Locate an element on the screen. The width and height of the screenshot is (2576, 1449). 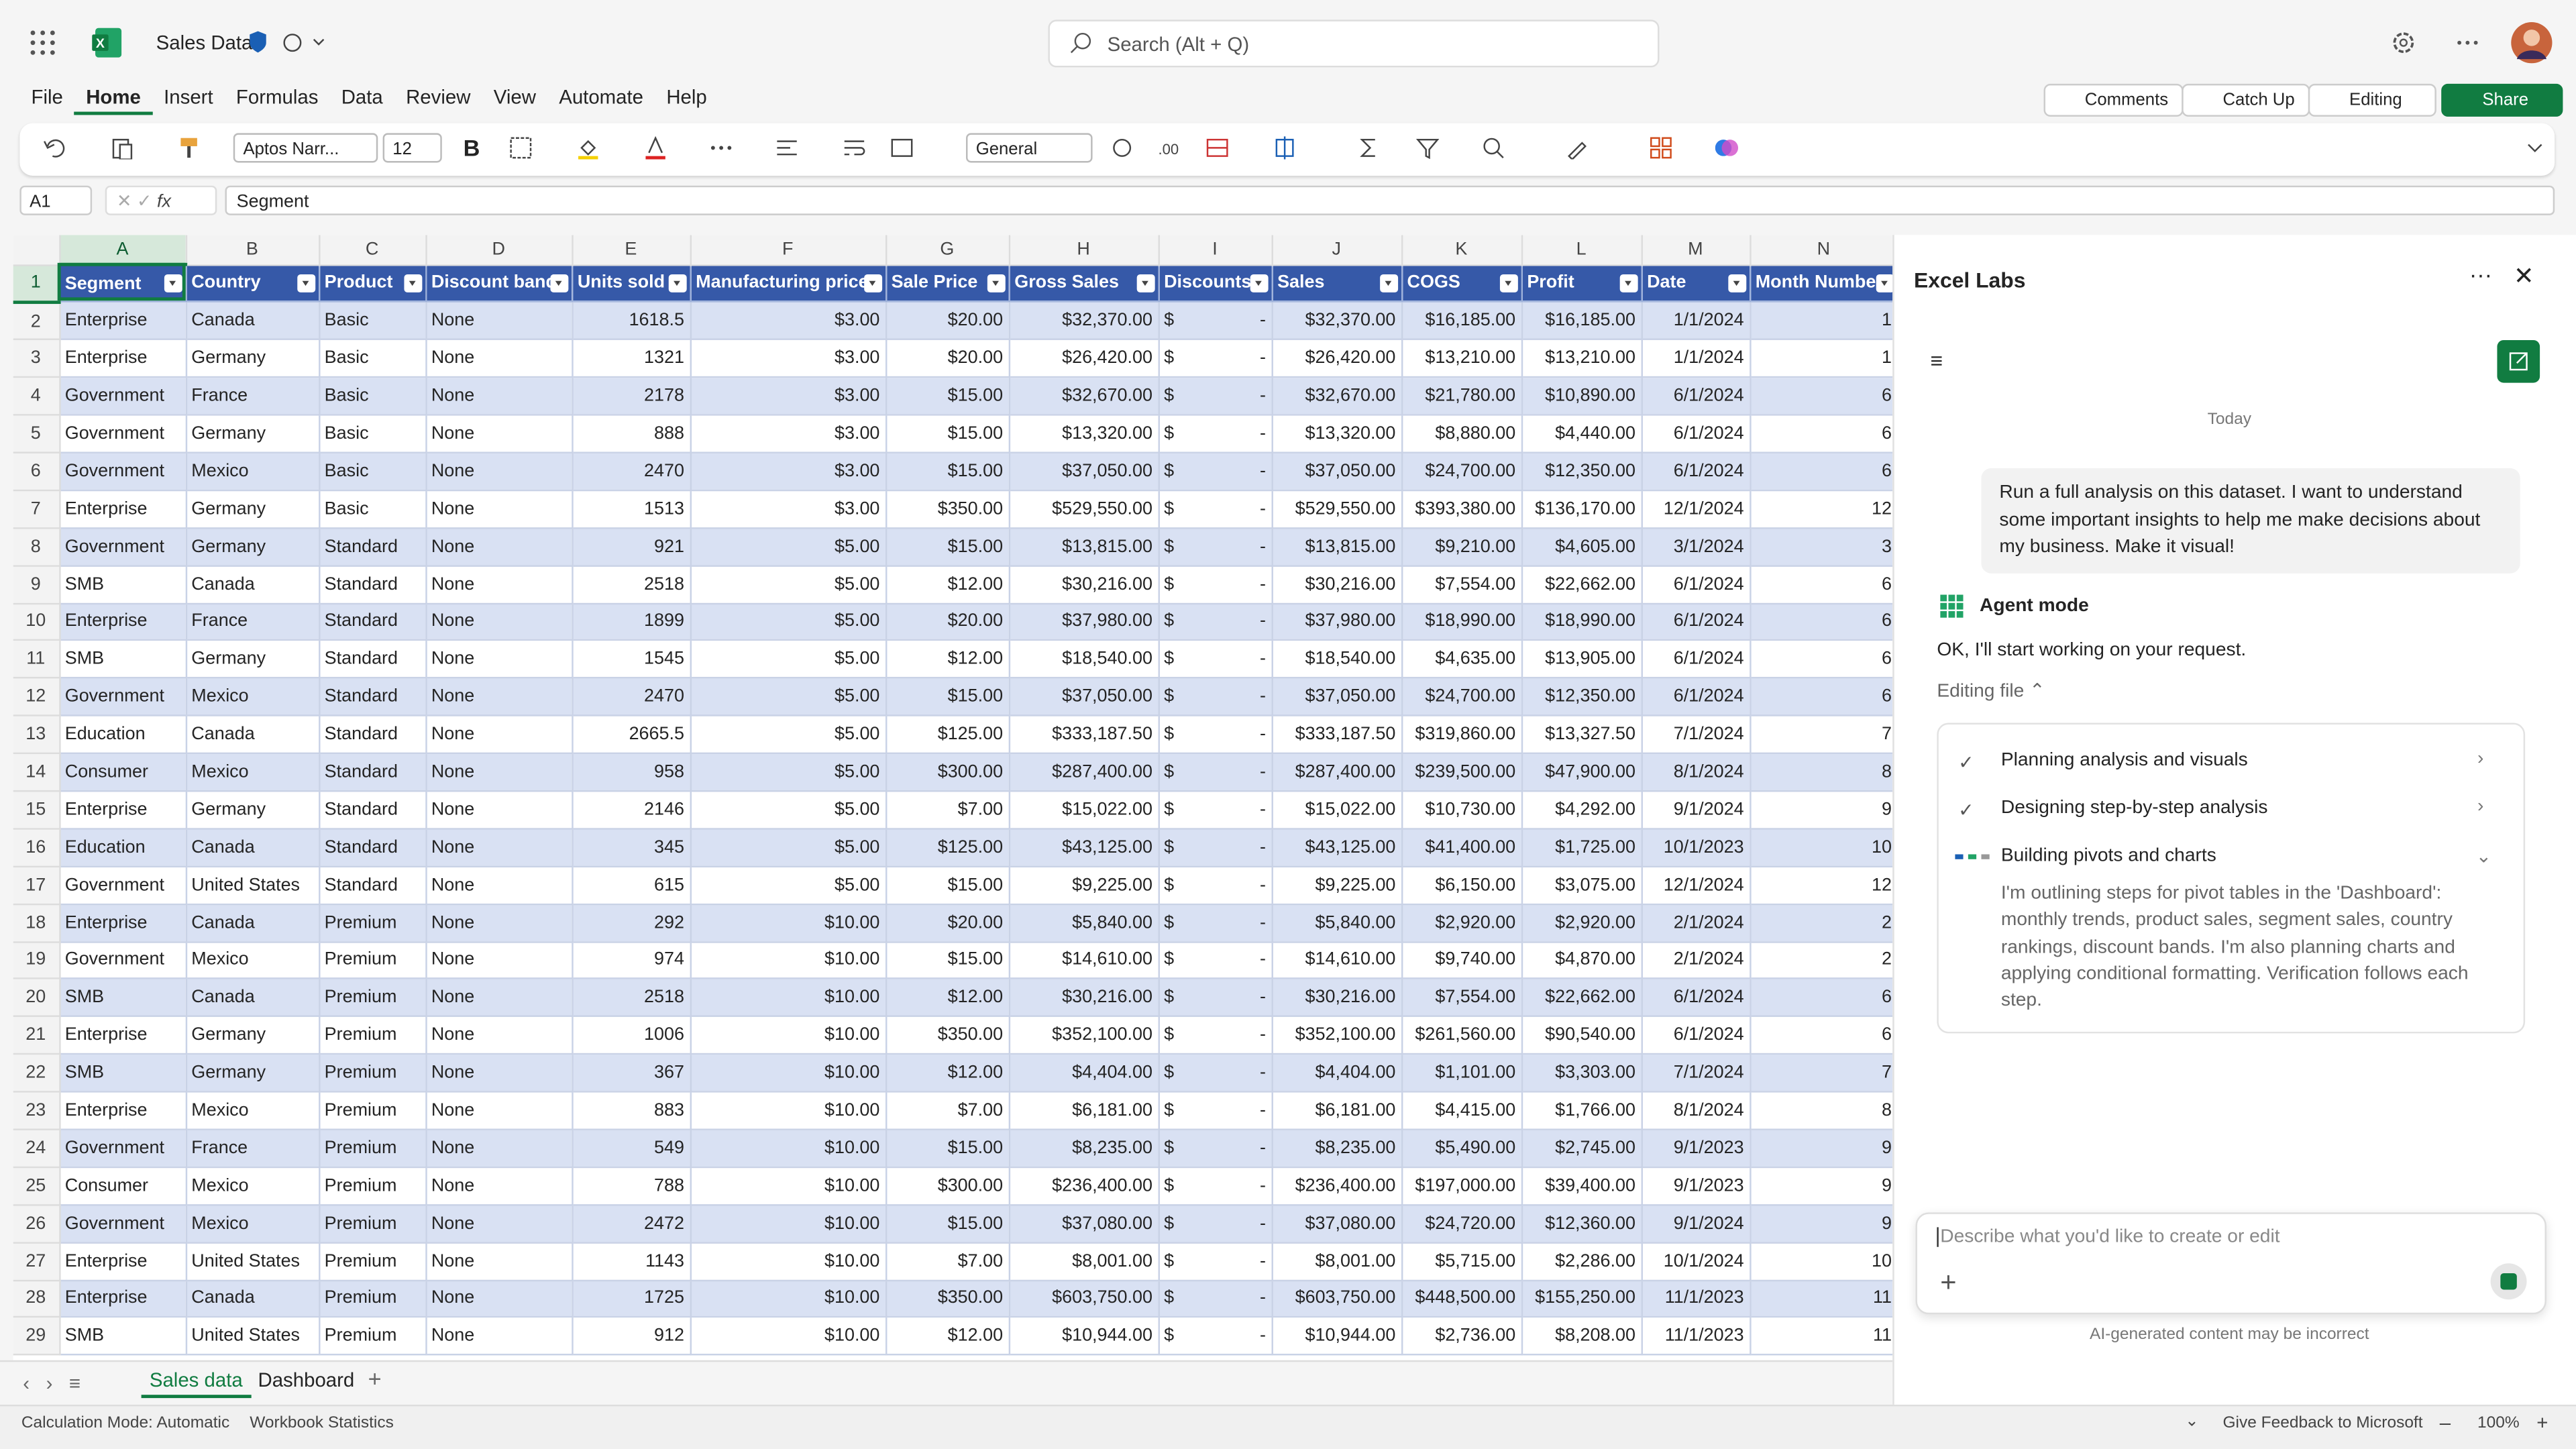
cell: 1545 is located at coordinates (631, 659).